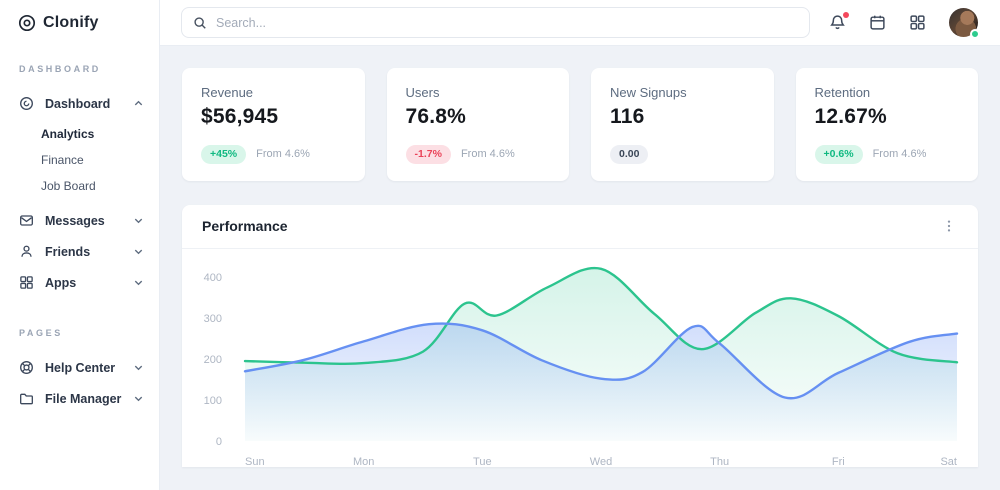  What do you see at coordinates (682, 124) in the screenshot?
I see `stat-card-new-signups: New Signups 116 0.00` at bounding box center [682, 124].